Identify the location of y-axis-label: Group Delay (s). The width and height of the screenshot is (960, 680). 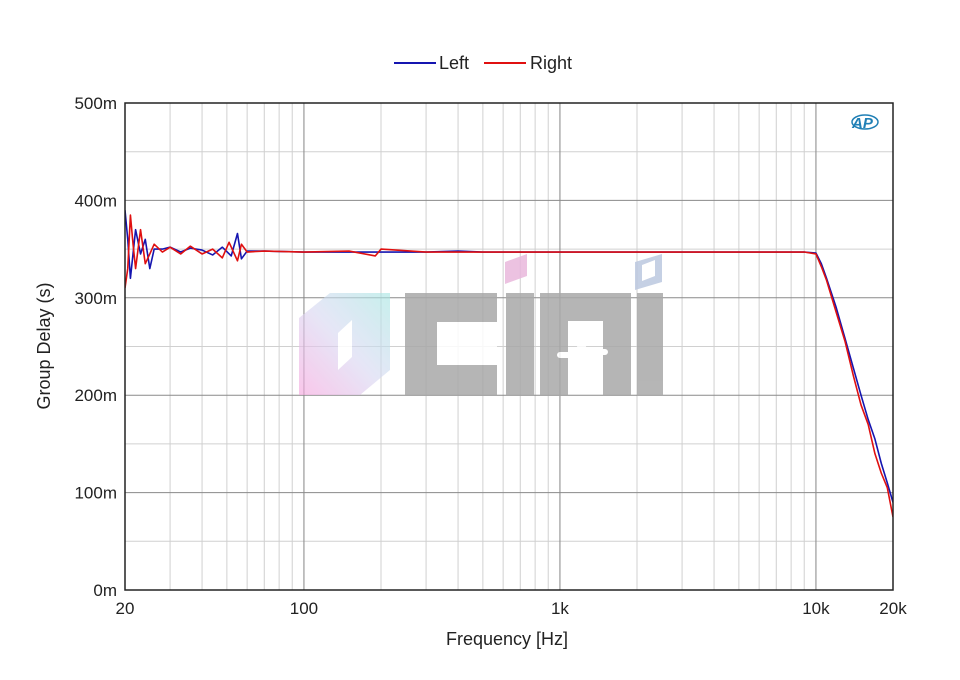
(44, 345).